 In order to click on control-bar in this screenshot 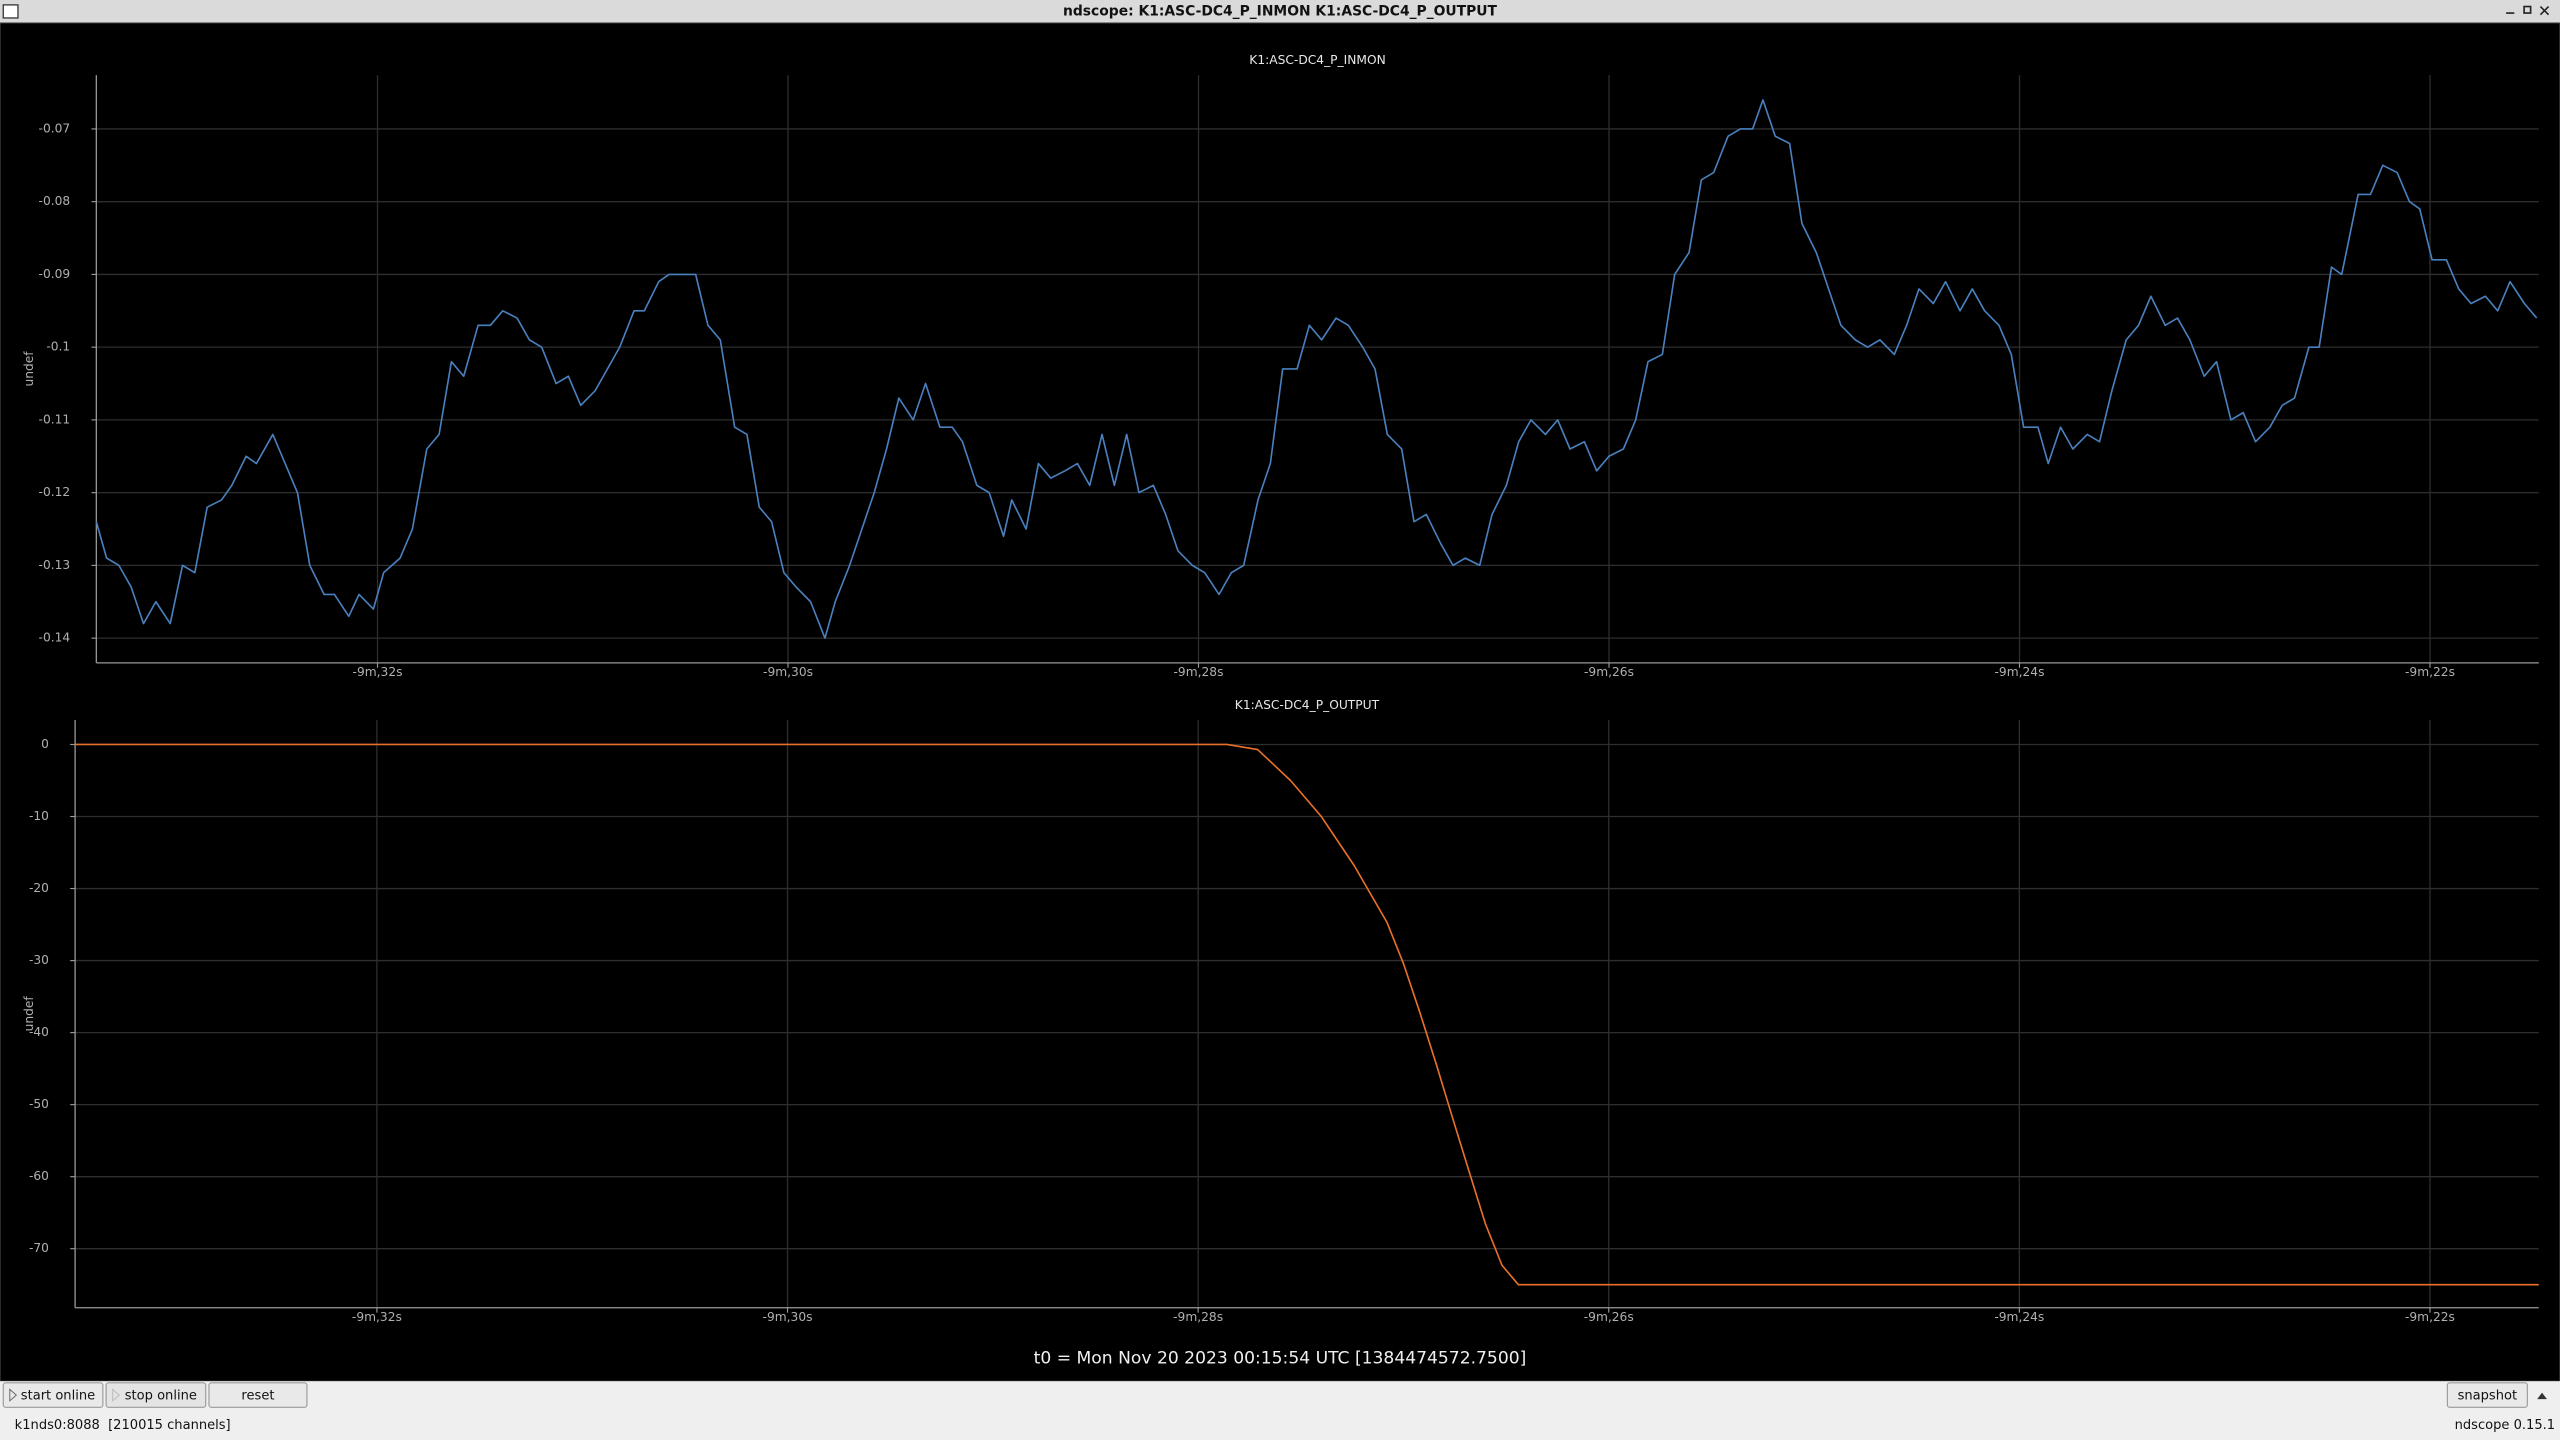, I will do `click(1280, 1410)`.